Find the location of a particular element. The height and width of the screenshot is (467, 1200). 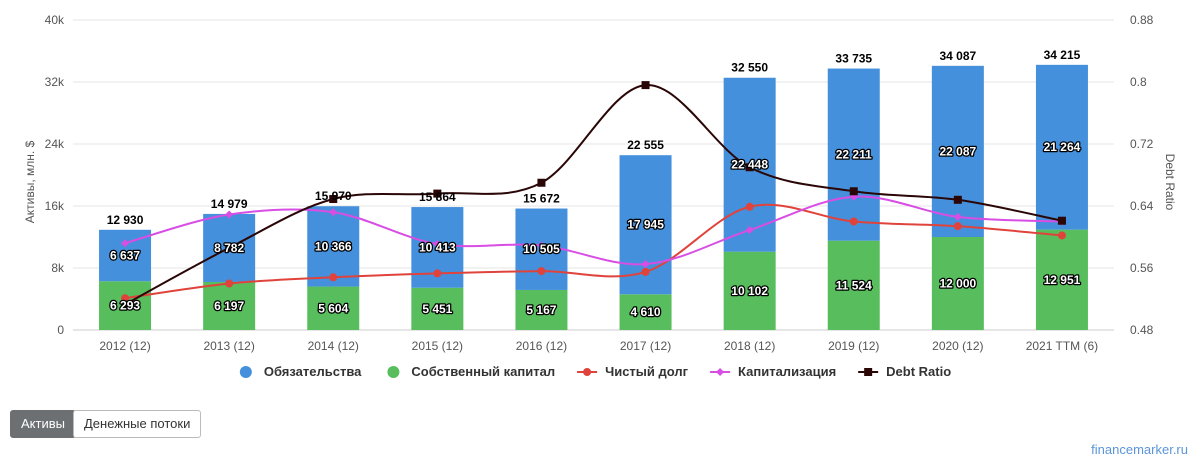

legend-item-debt-ratio: Debt Ratio is located at coordinates (904, 371).